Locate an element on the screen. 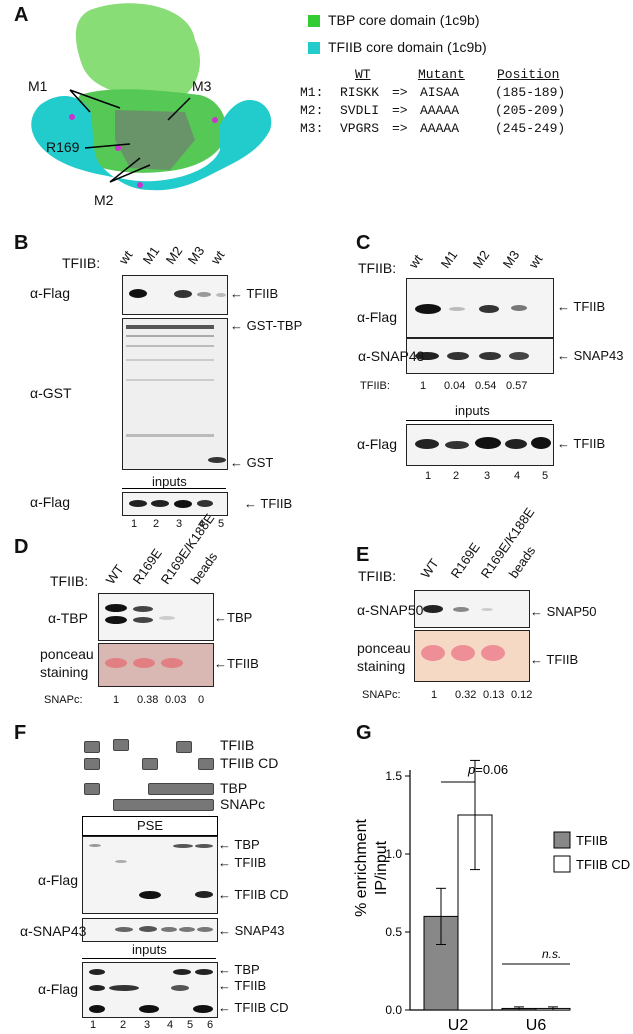 Image resolution: width=633 pixels, height=1034 pixels. panel-c-snap43-label: α-SNAP43 is located at coordinates (391, 356).